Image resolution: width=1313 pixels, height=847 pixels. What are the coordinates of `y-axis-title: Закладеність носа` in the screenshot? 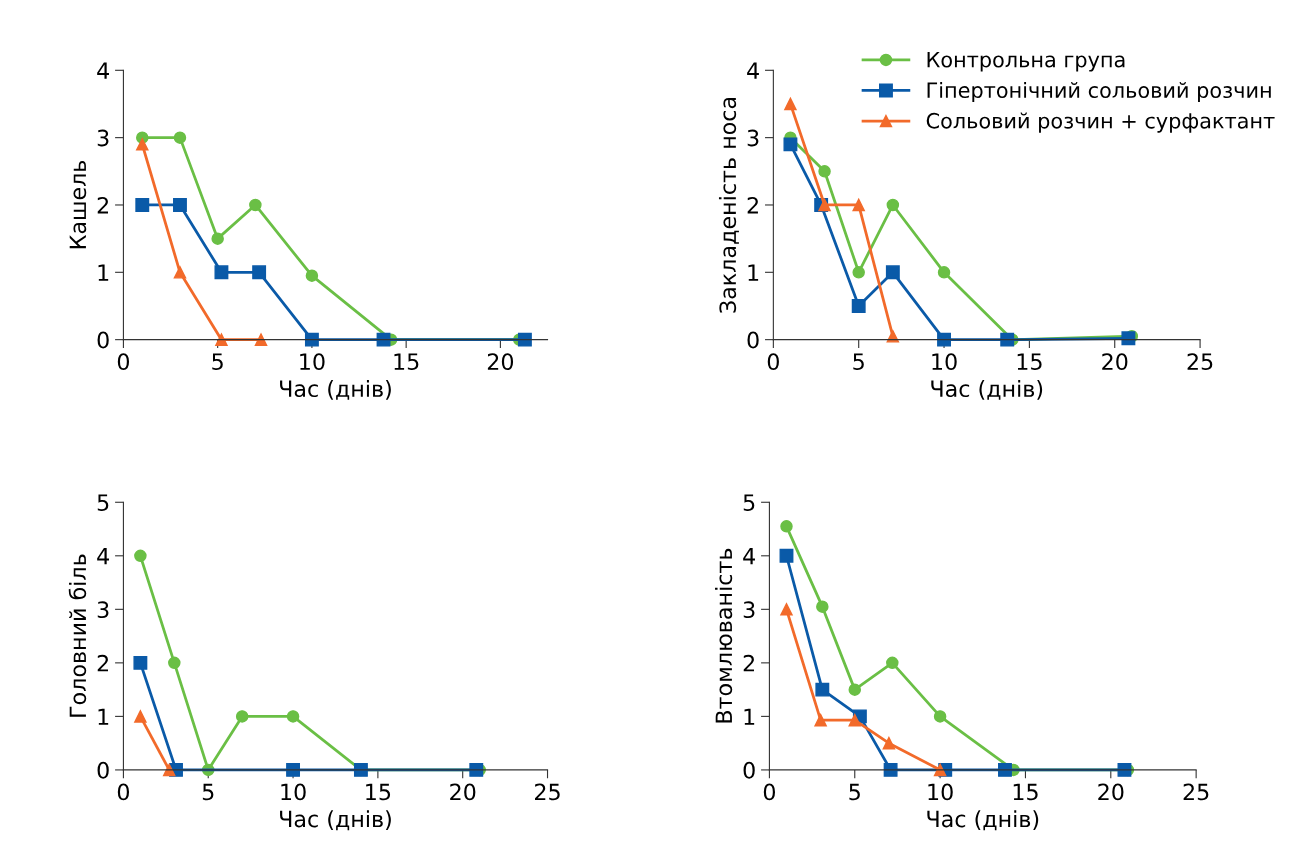 It's located at (728, 205).